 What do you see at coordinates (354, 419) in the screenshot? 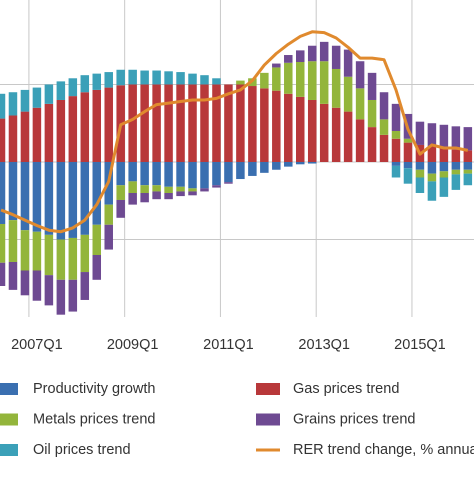
I see `legend-label: Grains prices trend` at bounding box center [354, 419].